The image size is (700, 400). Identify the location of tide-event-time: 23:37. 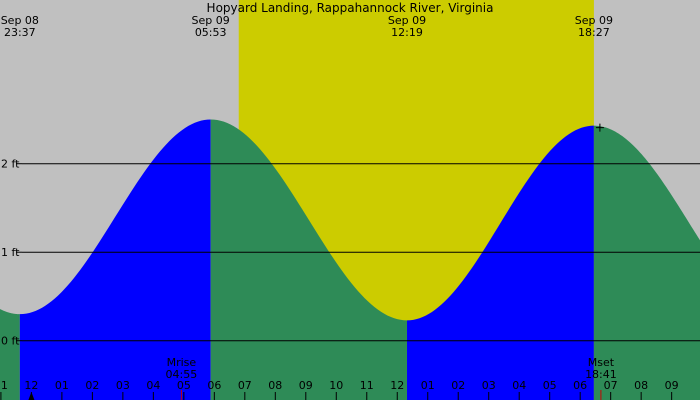
(20, 32).